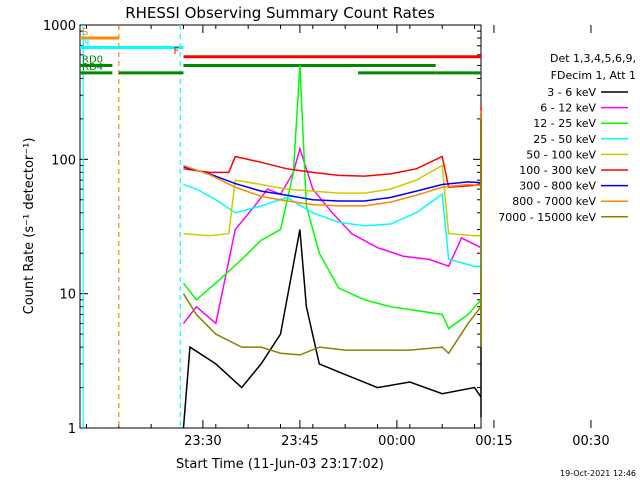  What do you see at coordinates (493, 441) in the screenshot?
I see `x-tick-label: 00:15` at bounding box center [493, 441].